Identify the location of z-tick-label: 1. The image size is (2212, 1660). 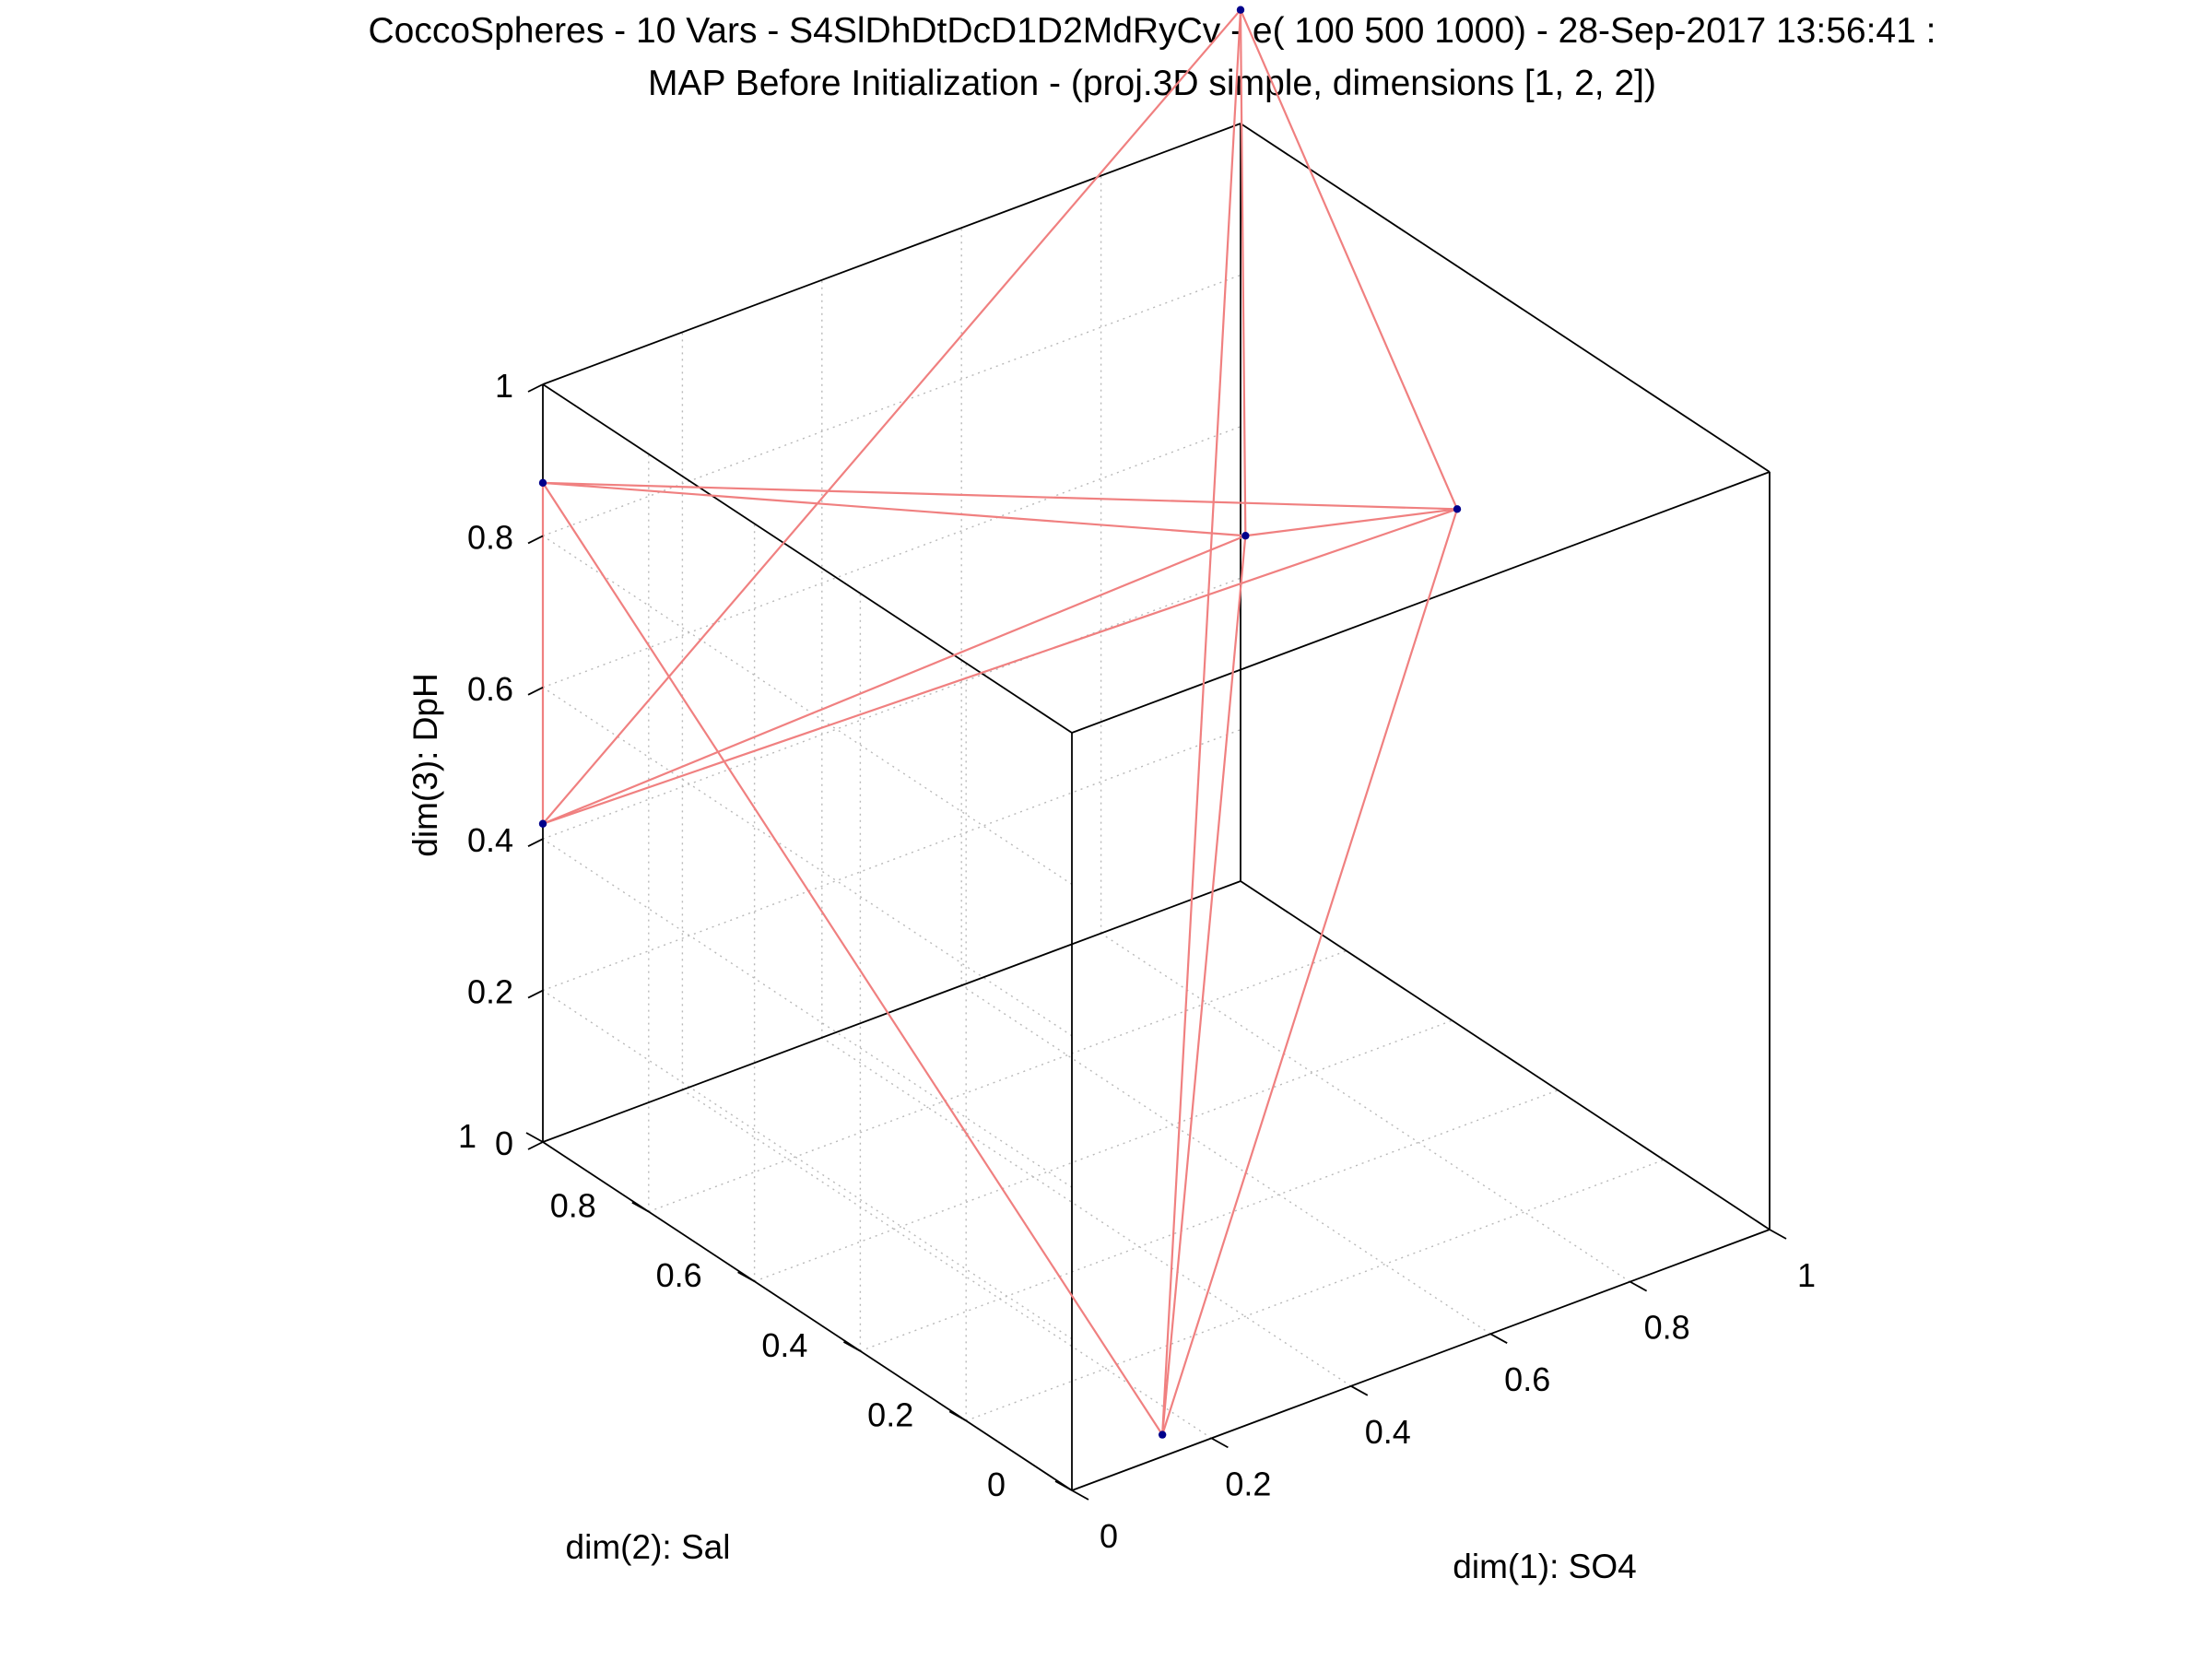
(504, 386).